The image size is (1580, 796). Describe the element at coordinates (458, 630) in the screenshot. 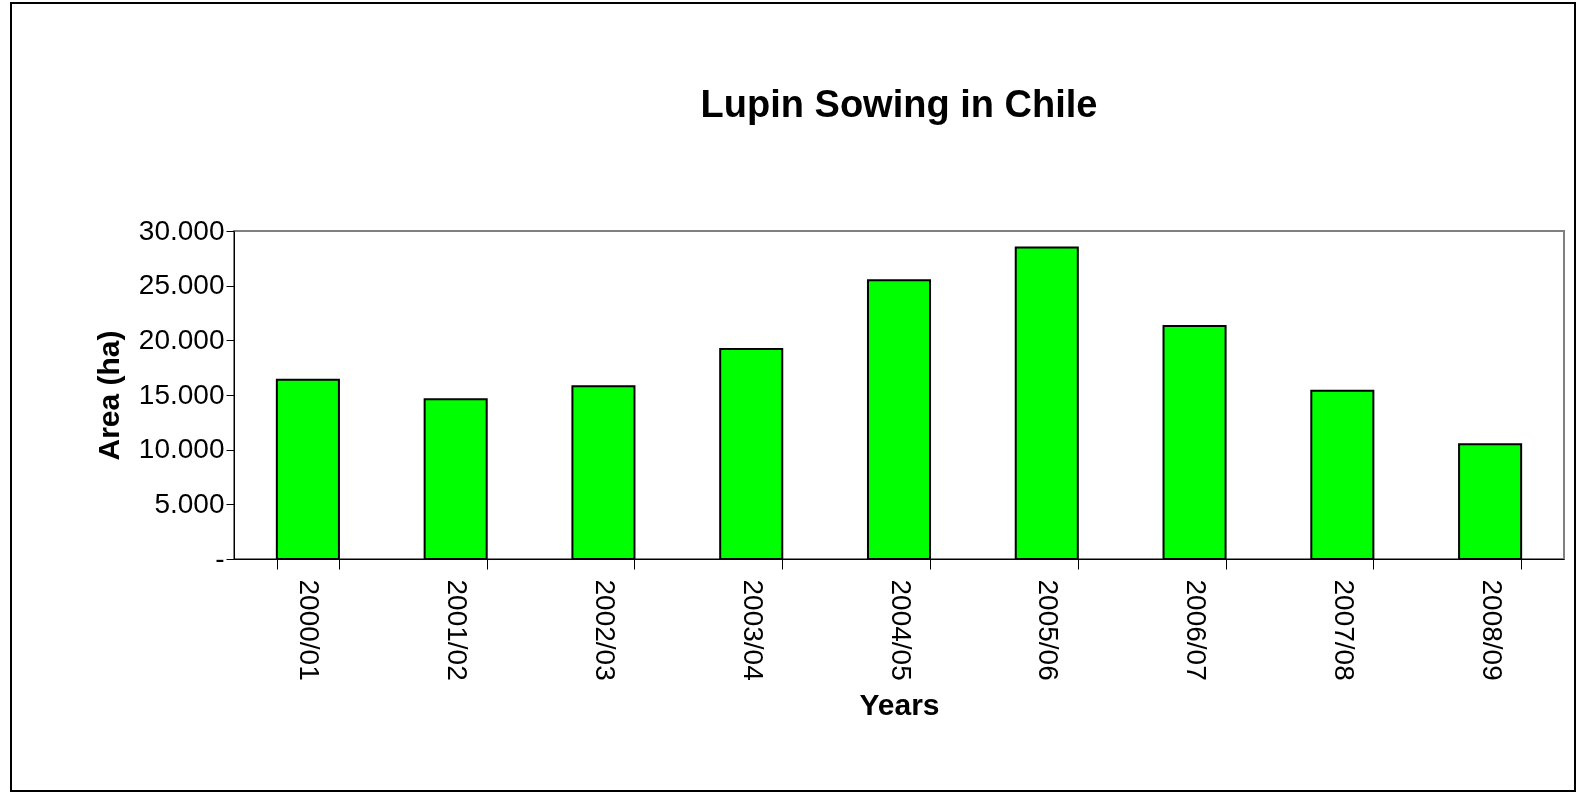

I see `x-tick-label: 2001/02` at that location.